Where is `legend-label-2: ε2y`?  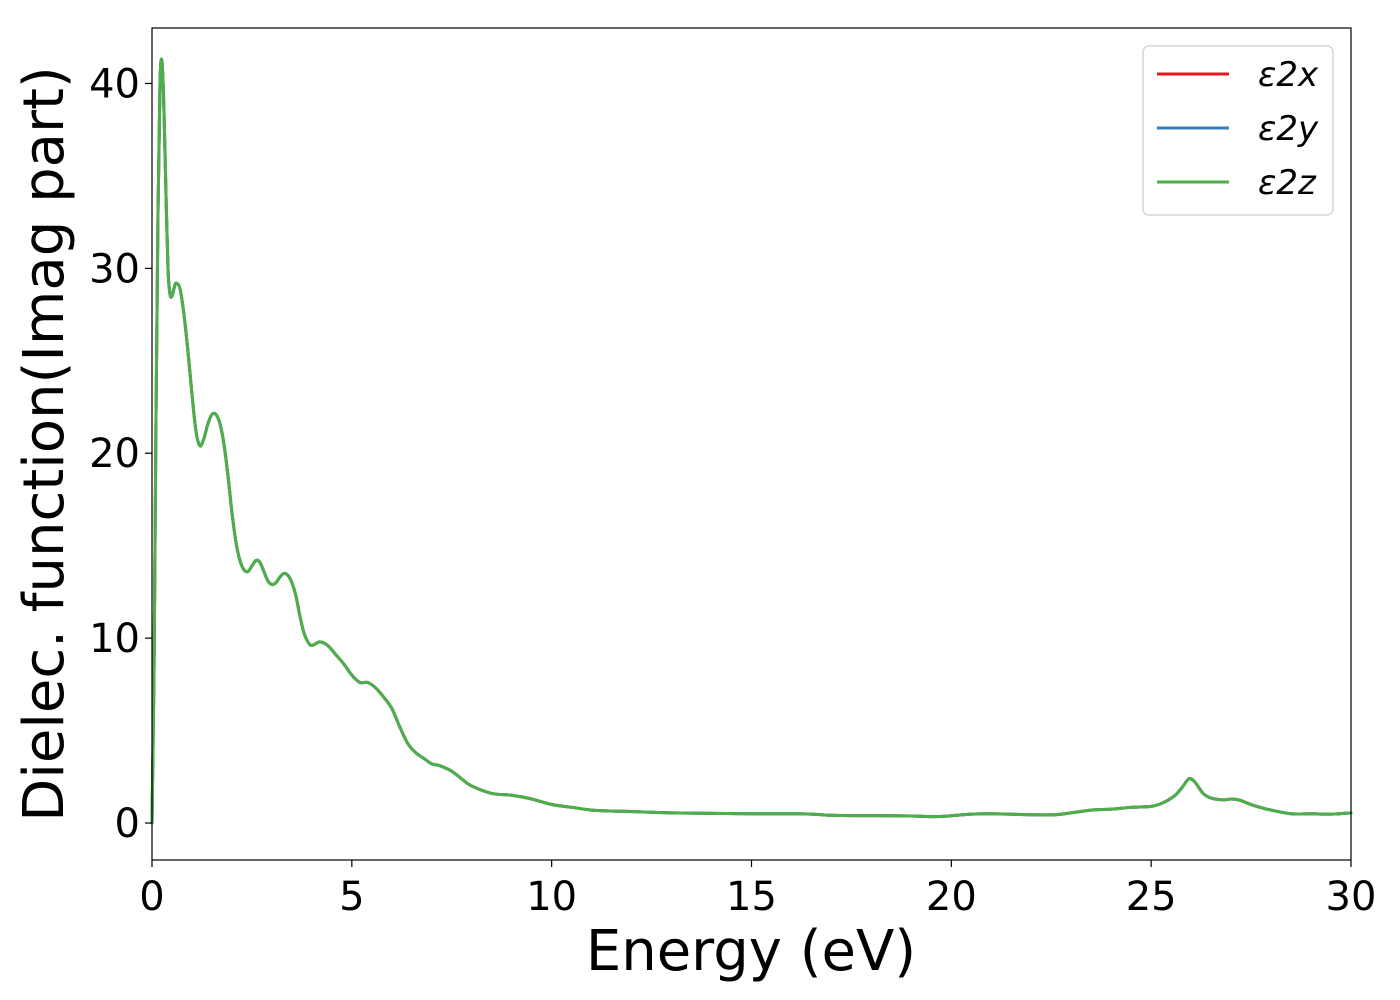
legend-label-2: ε2y is located at coordinates (1288, 129).